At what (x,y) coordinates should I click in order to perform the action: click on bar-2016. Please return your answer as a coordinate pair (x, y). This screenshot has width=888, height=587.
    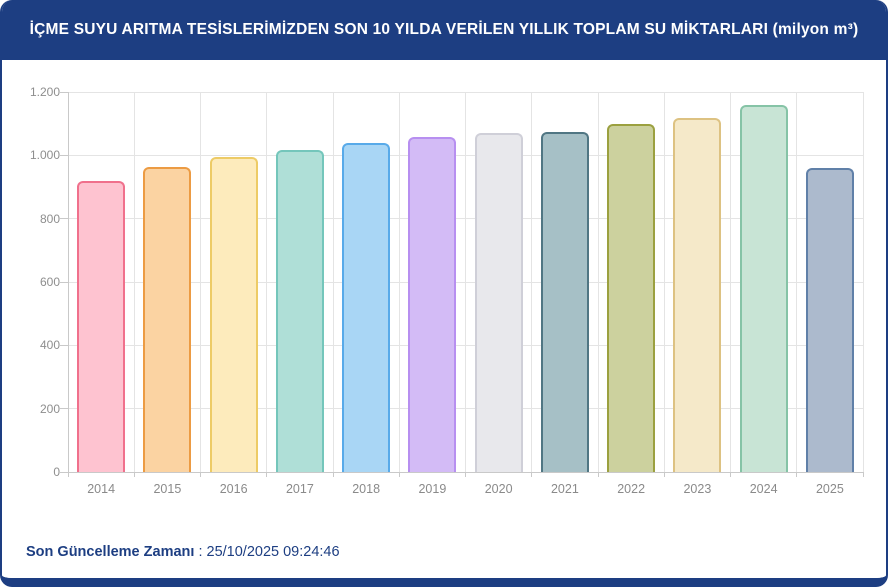
    Looking at the image, I should click on (233, 314).